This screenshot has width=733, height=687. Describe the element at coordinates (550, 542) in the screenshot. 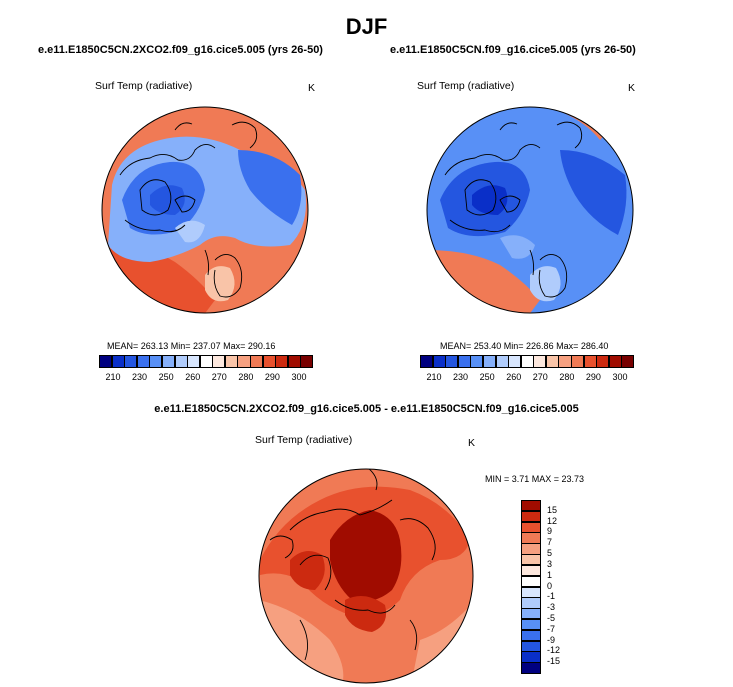

I see `panel3-colorbar-tick-label: 7` at that location.